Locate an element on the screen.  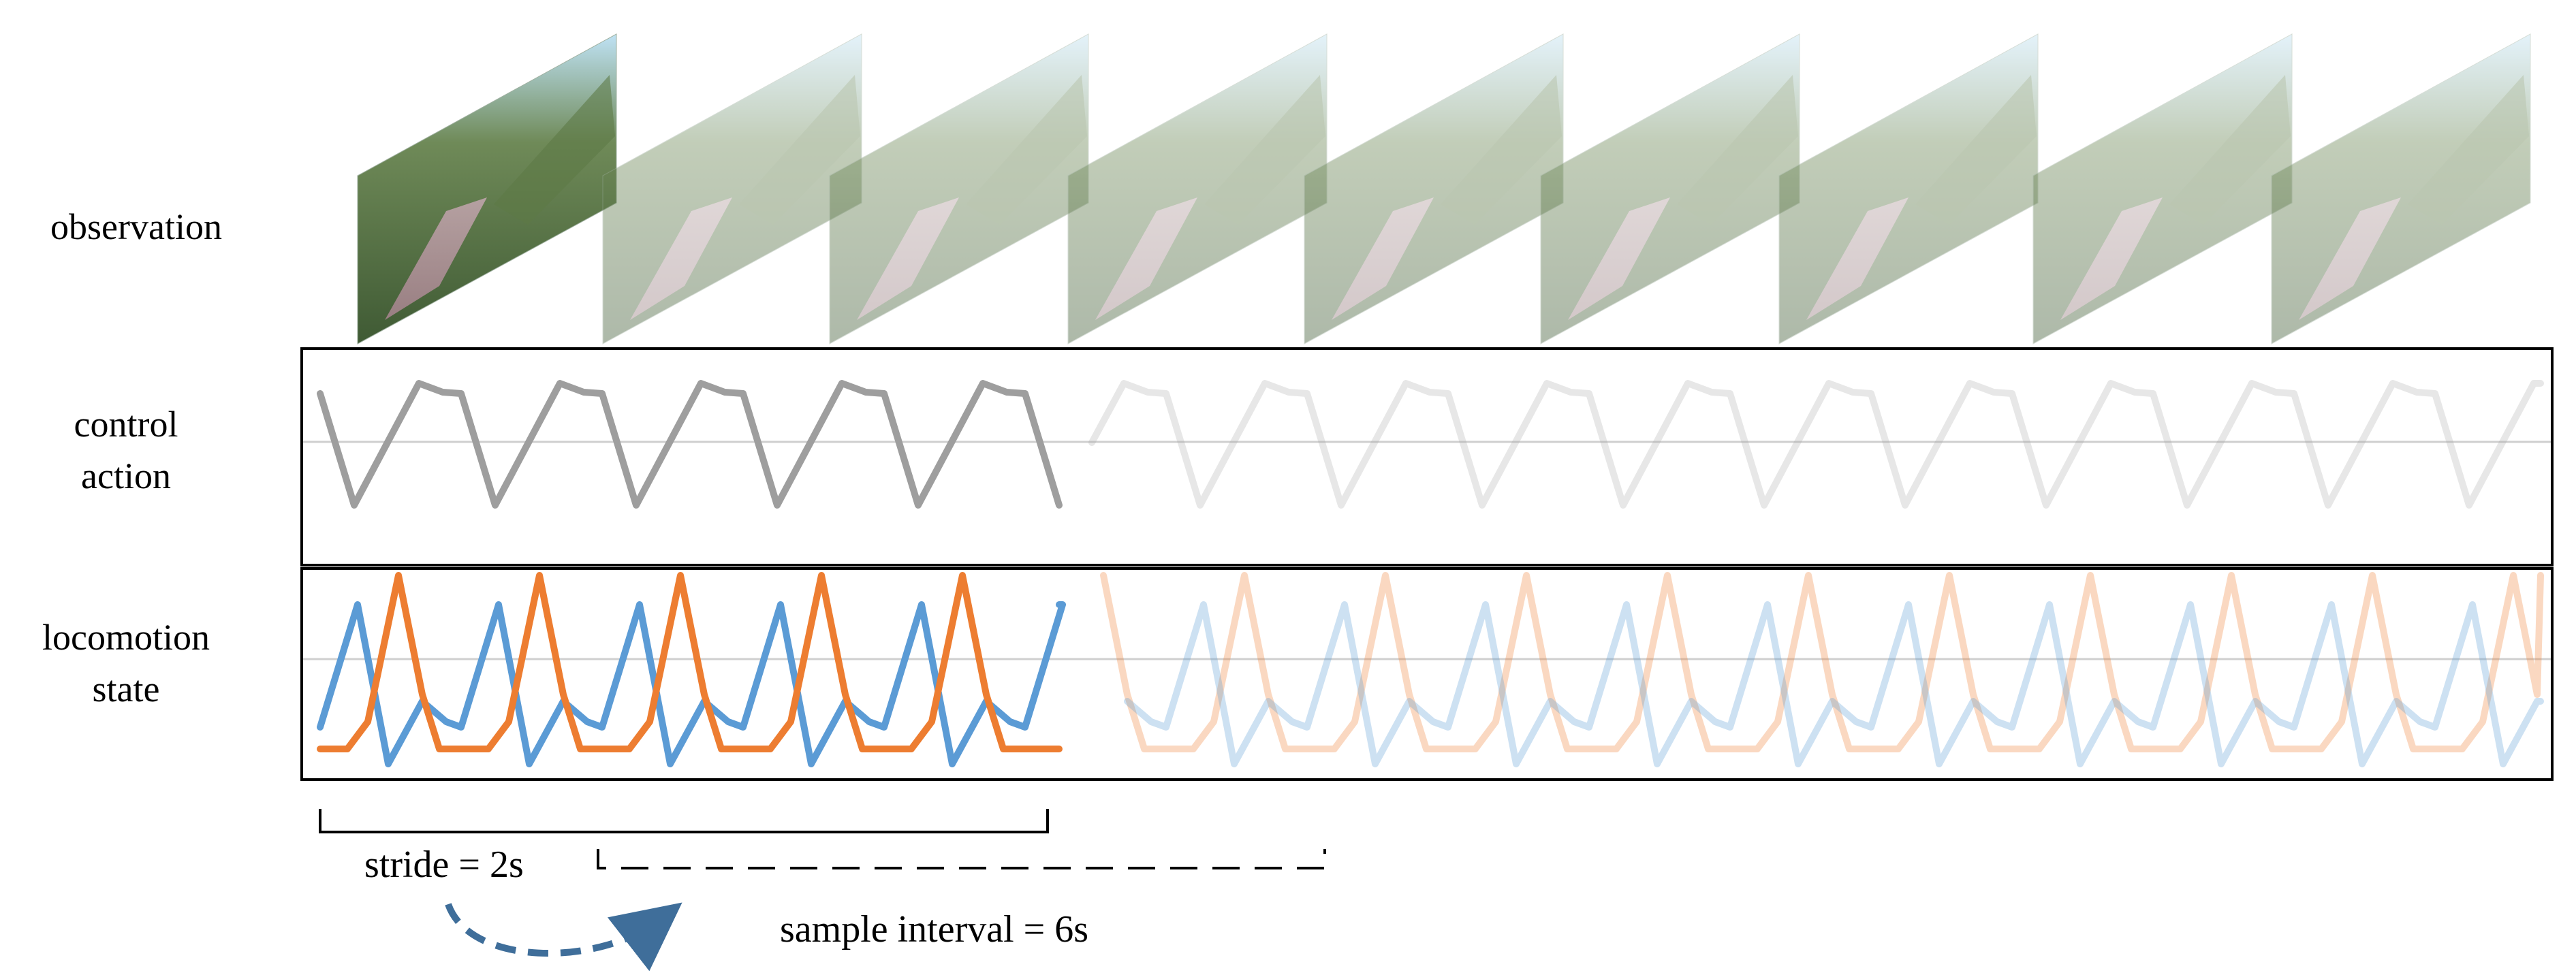
stride-label: stride = 2s is located at coordinates (444, 865).